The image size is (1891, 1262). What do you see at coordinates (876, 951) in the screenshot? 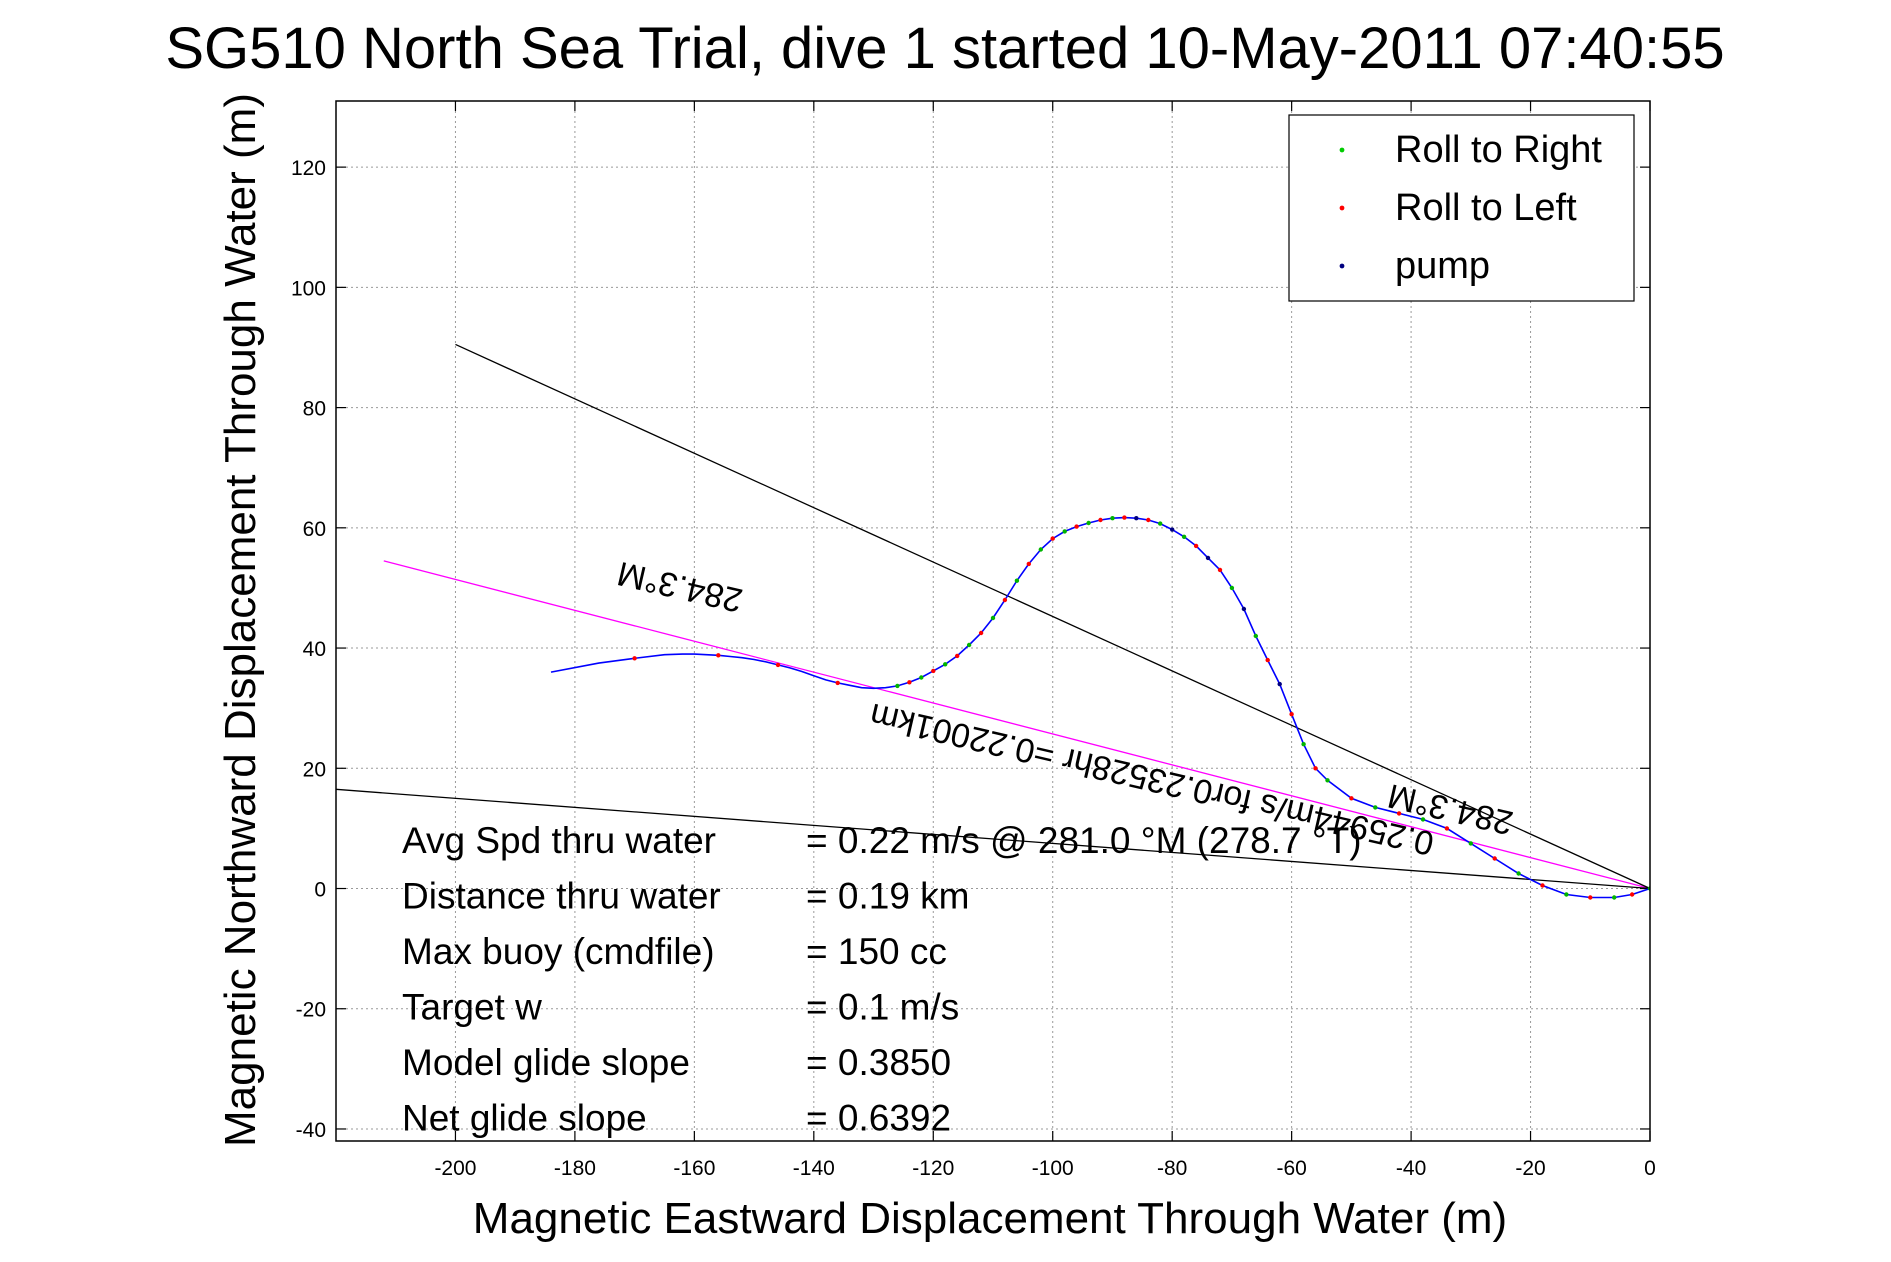
I see `stat-value: = 150 cc` at bounding box center [876, 951].